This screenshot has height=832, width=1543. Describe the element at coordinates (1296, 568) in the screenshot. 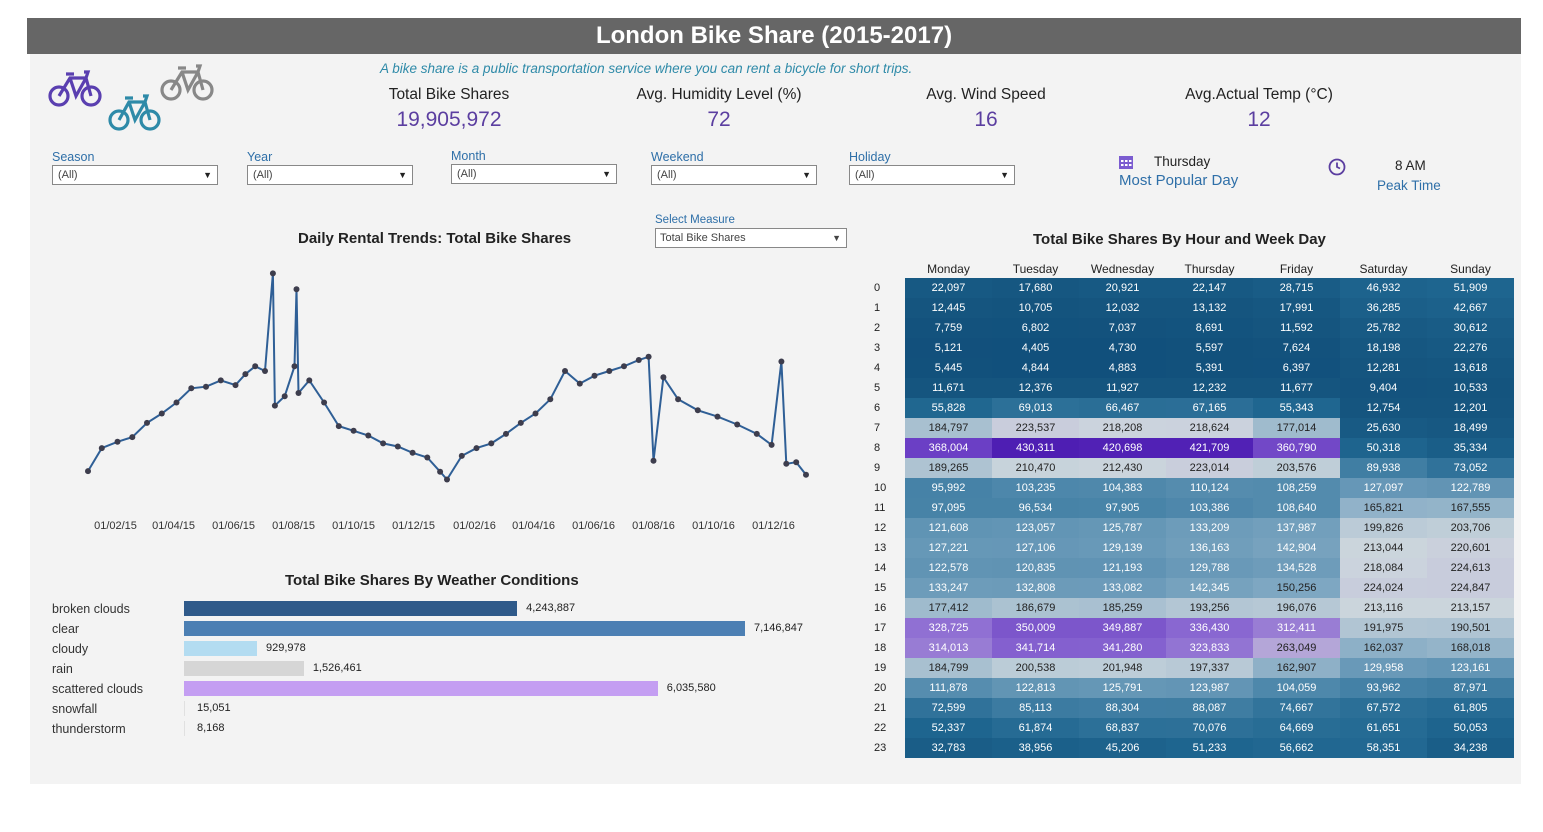

I see `heatmap-cell: 134,528` at that location.